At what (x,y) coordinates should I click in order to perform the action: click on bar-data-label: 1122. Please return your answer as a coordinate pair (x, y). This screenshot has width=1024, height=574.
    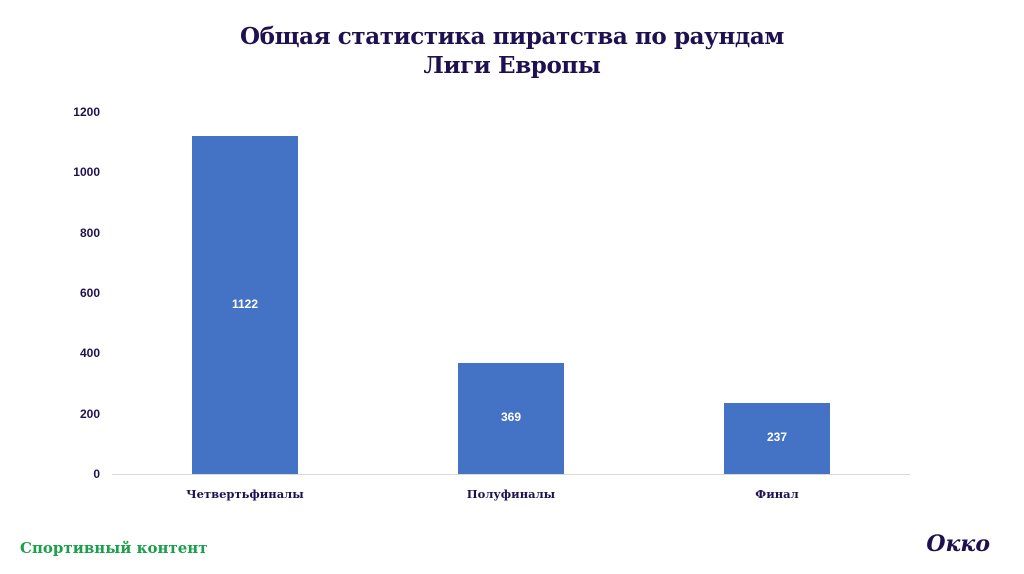
    Looking at the image, I should click on (245, 303).